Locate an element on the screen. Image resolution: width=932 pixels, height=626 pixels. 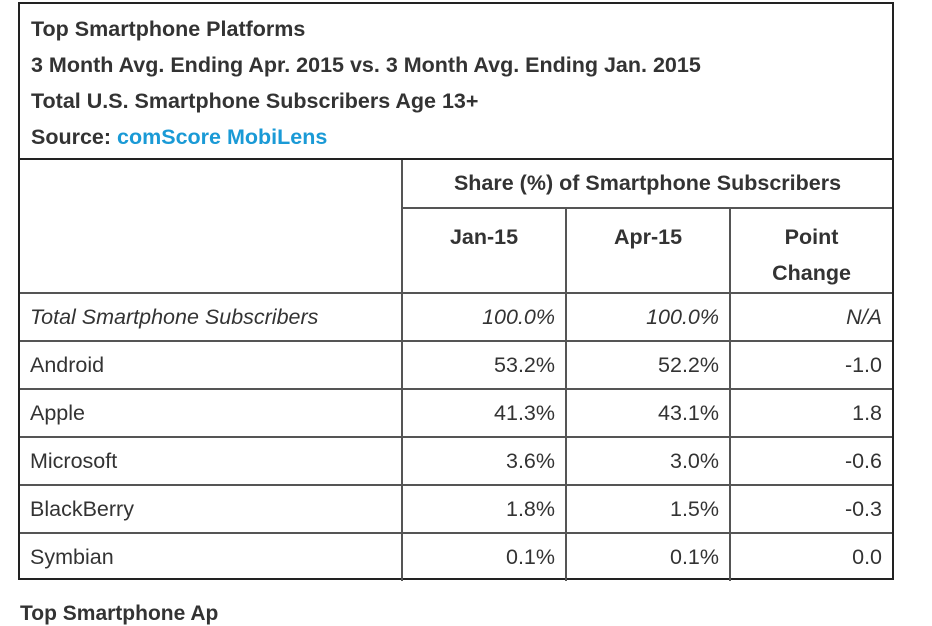
cell-apr: 3.0% is located at coordinates (648, 461).